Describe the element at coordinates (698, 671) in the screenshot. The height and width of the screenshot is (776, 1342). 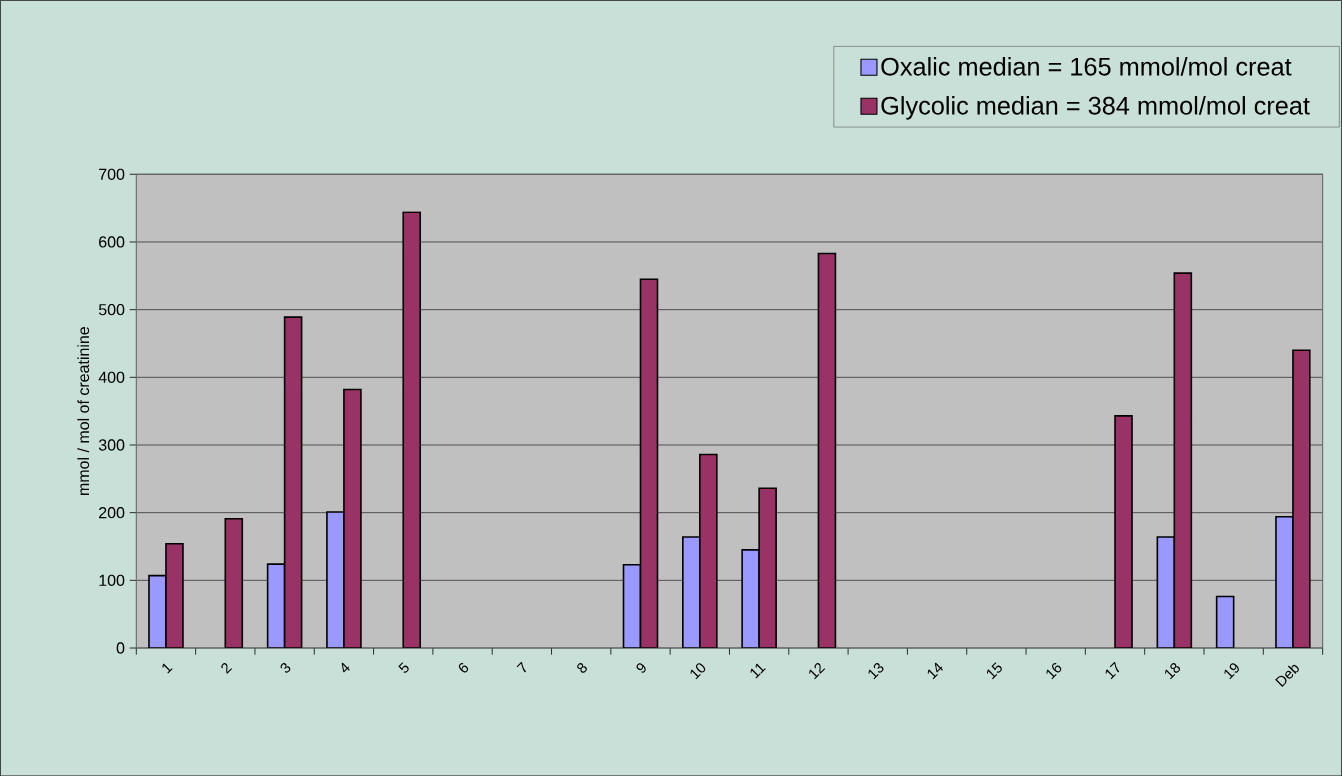
I see `x-tick-label: 10` at that location.